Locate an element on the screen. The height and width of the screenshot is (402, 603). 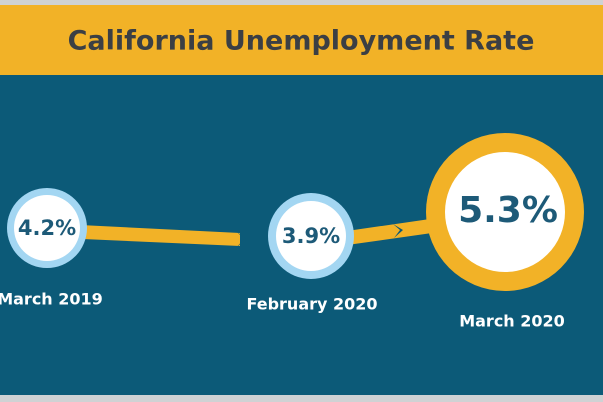
node-date: February 2020 is located at coordinates (311, 304).